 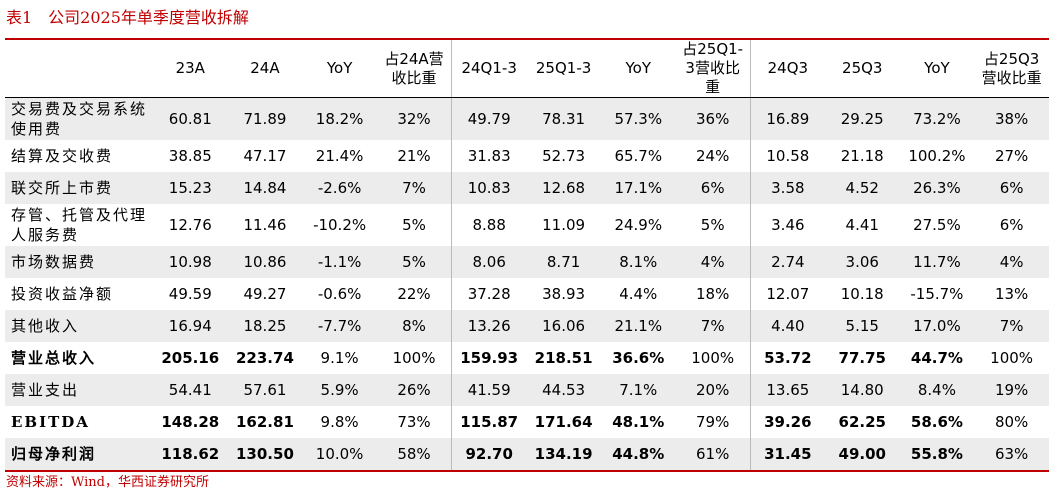 I want to click on row-label: 营业总收入, so click(x=54, y=358).